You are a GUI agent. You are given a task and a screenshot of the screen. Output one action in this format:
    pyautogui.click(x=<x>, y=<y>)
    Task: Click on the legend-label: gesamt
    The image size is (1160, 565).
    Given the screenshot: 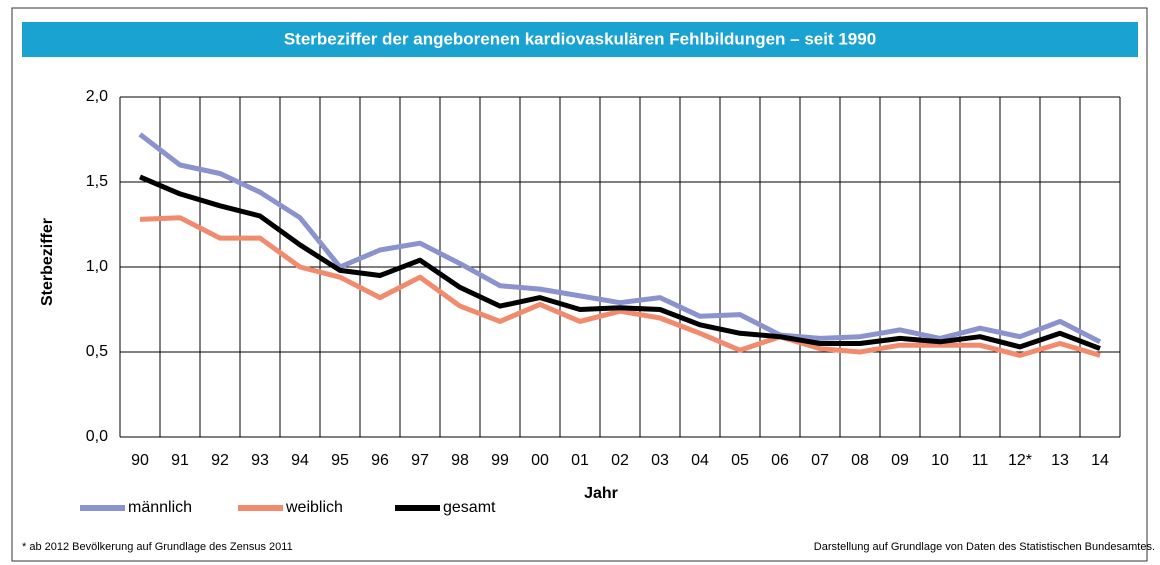 What is the action you would take?
    pyautogui.click(x=469, y=507)
    